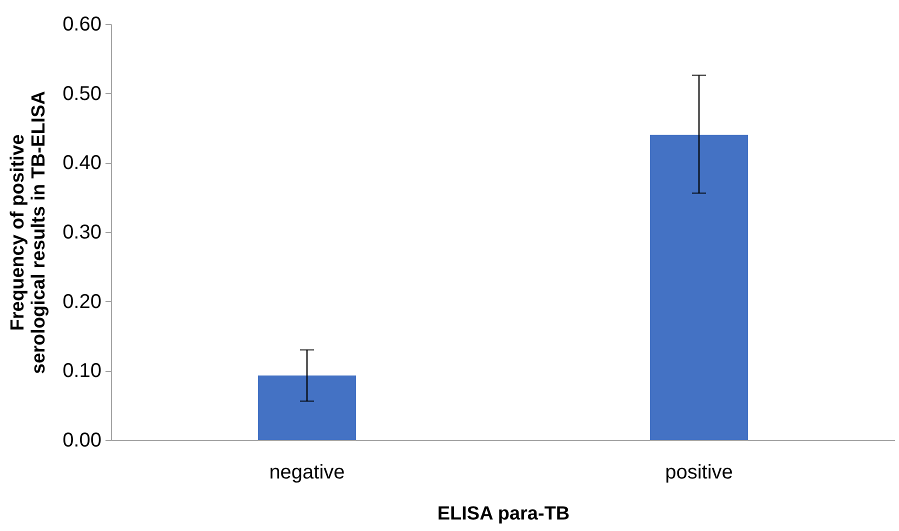  What do you see at coordinates (82, 301) in the screenshot?
I see `y-tick-label: 0.20` at bounding box center [82, 301].